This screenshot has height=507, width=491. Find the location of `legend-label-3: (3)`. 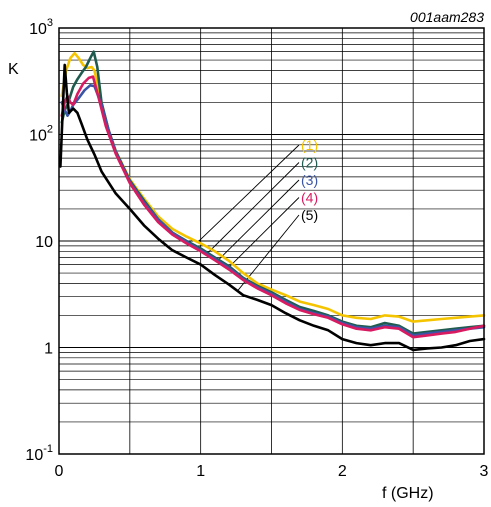

legend-label-3: (3) is located at coordinates (309, 180).